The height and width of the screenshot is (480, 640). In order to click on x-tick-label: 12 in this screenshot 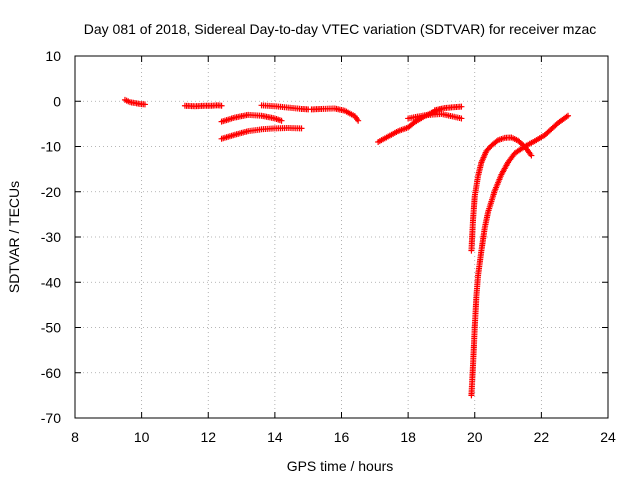, I will do `click(208, 437)`.